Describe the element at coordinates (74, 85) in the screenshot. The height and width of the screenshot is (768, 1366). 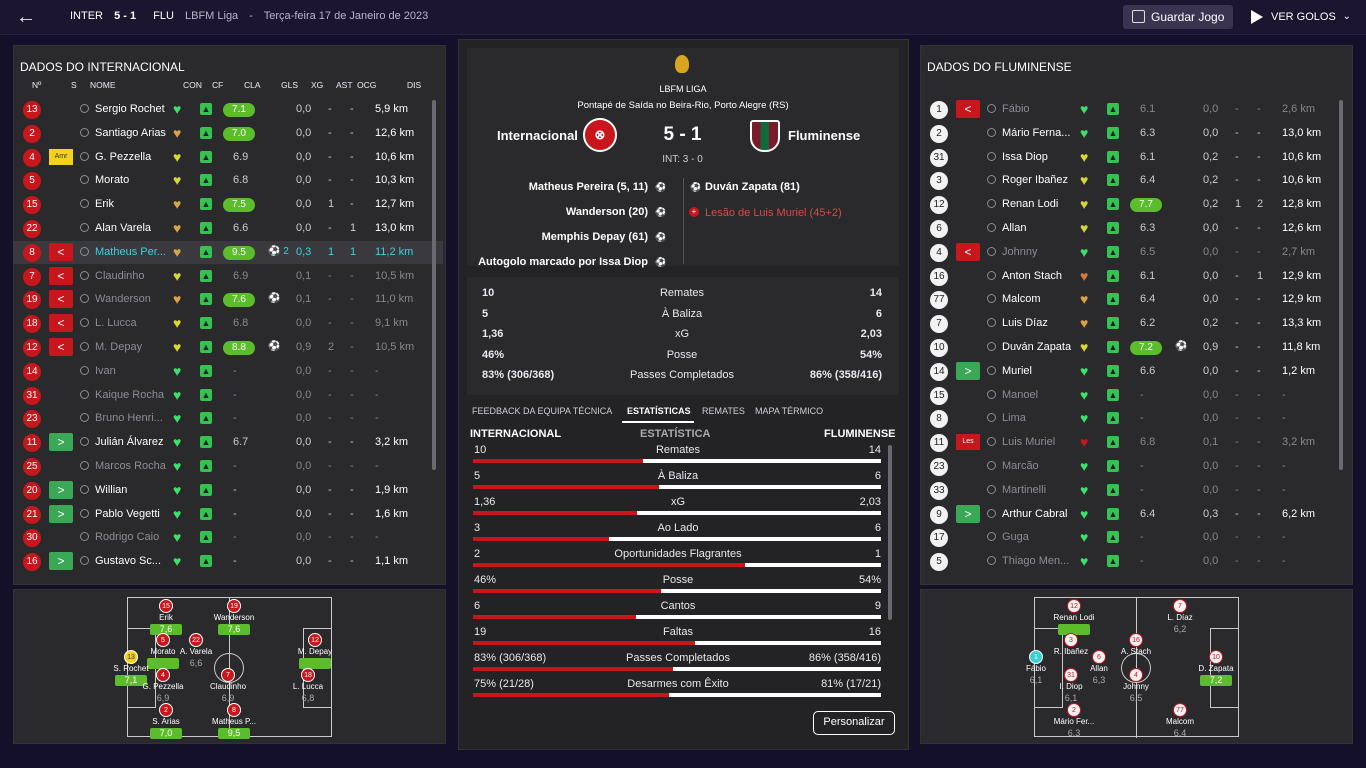
I see `column-header: S` at that location.